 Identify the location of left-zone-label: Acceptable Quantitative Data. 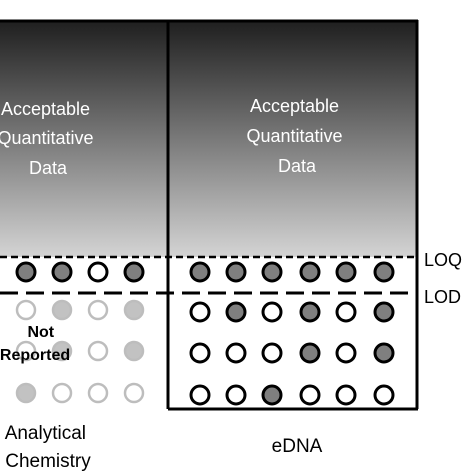
(49, 138).